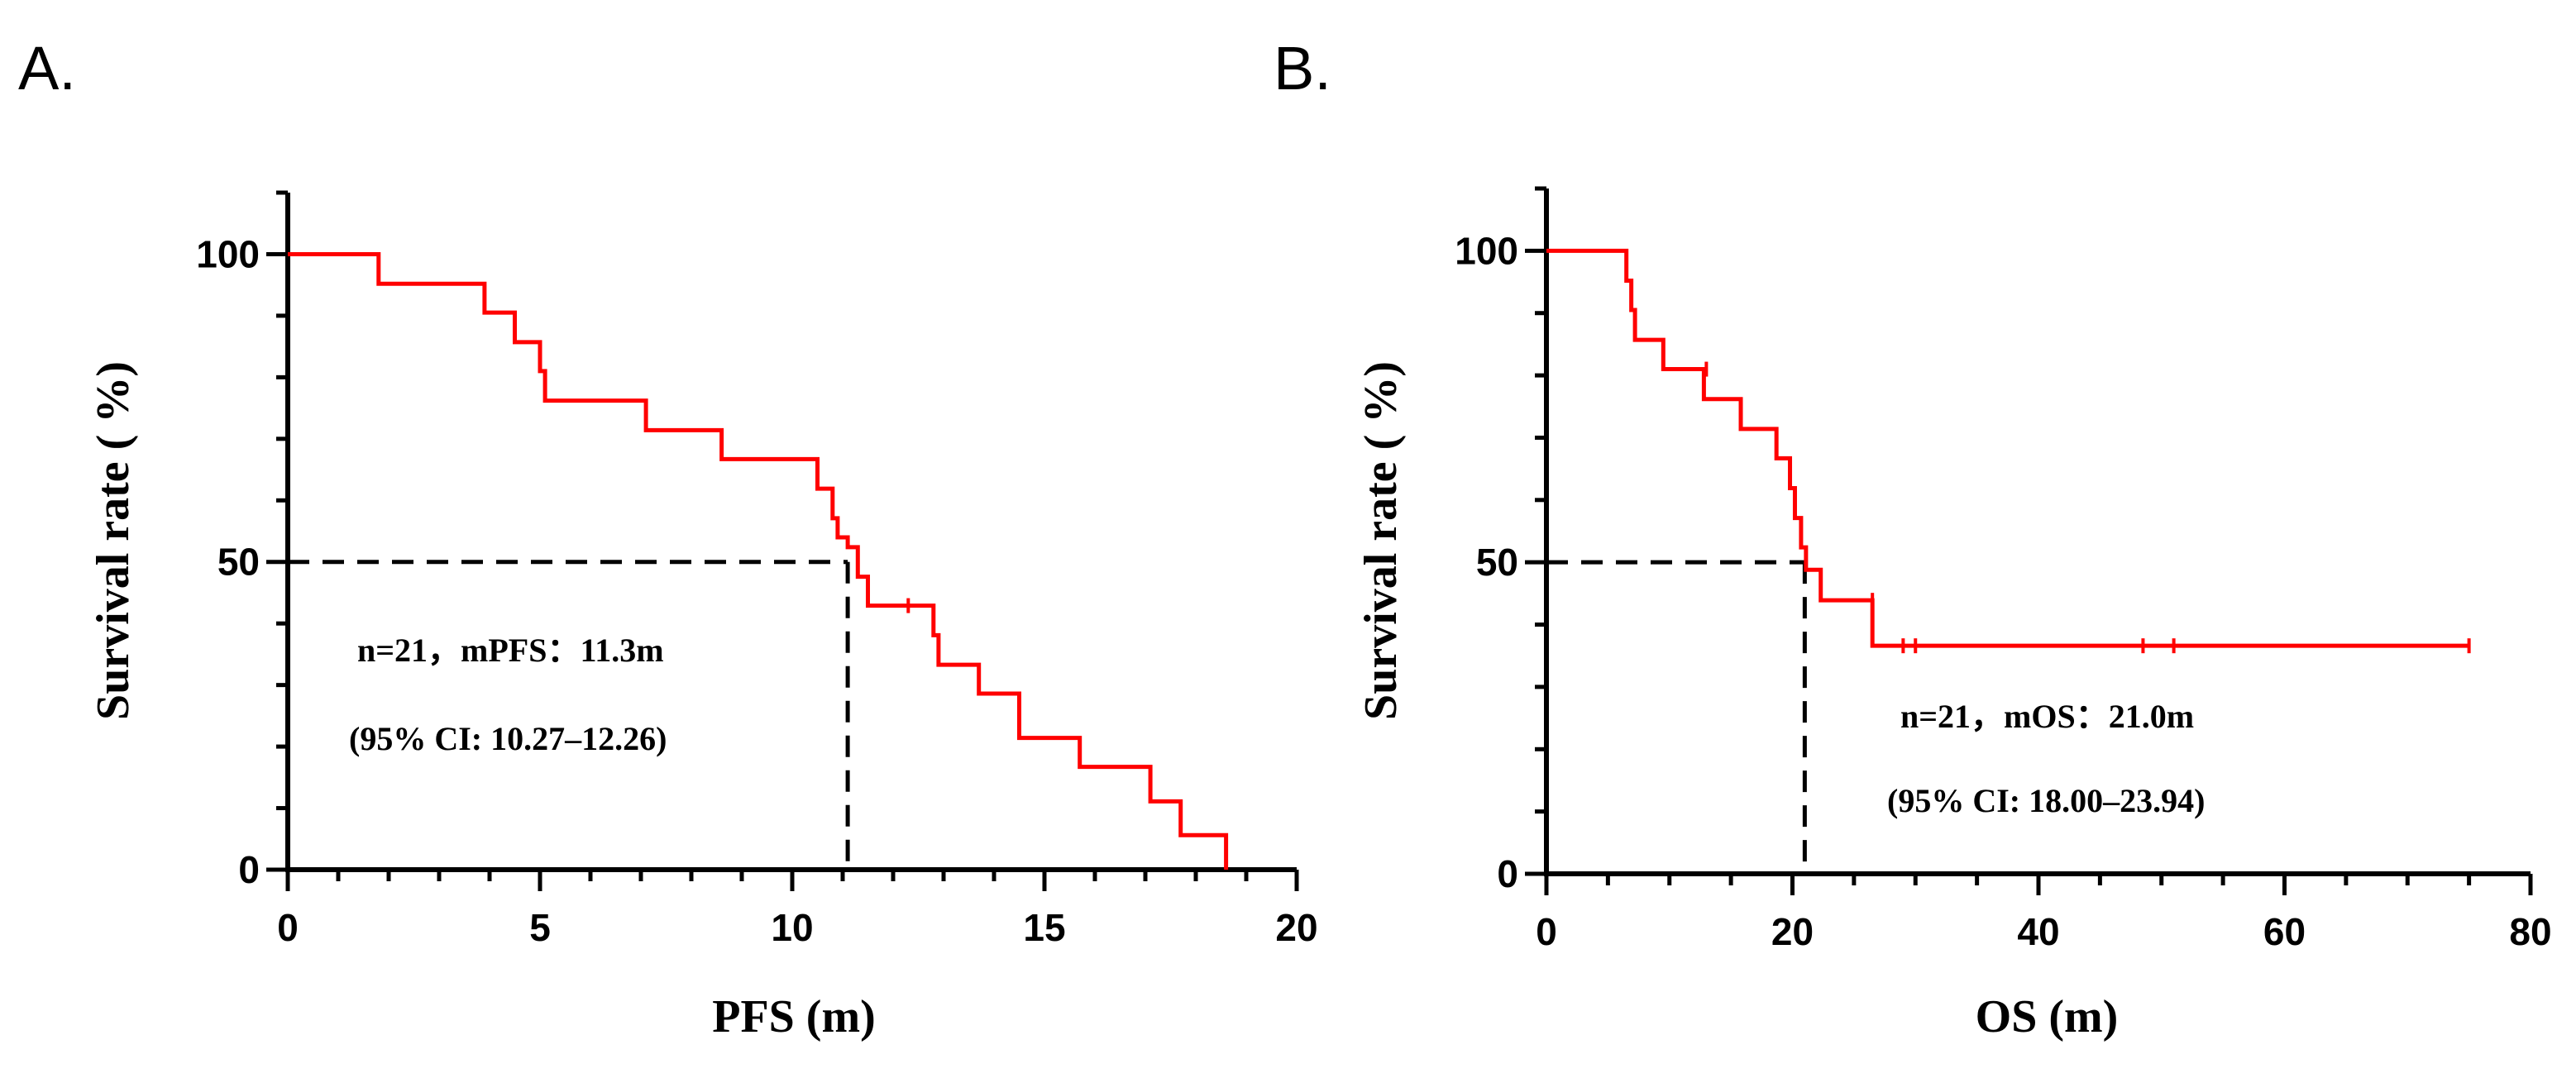  What do you see at coordinates (511, 650) in the screenshot?
I see `annotation-line-1-a: n=21，mPFS：11.3m` at bounding box center [511, 650].